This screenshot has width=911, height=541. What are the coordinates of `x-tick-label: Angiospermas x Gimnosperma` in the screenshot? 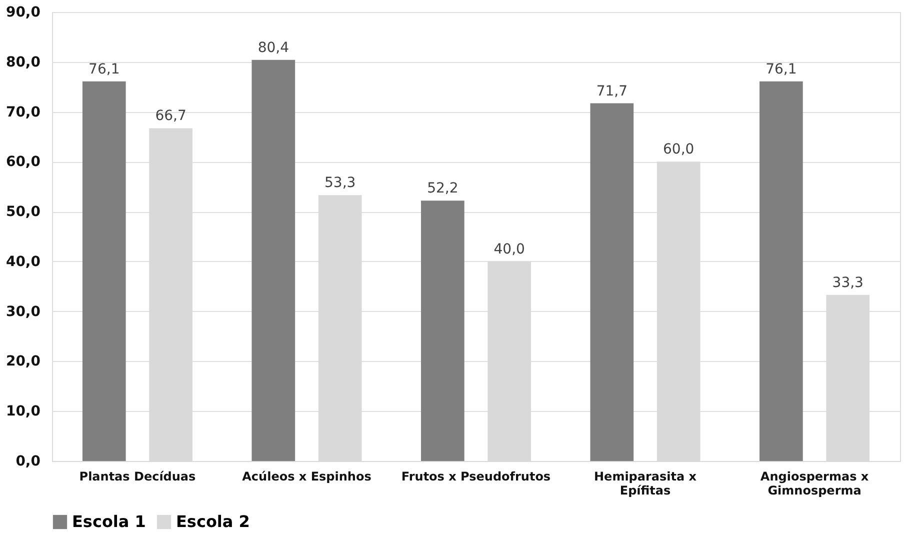 It's located at (814, 484).